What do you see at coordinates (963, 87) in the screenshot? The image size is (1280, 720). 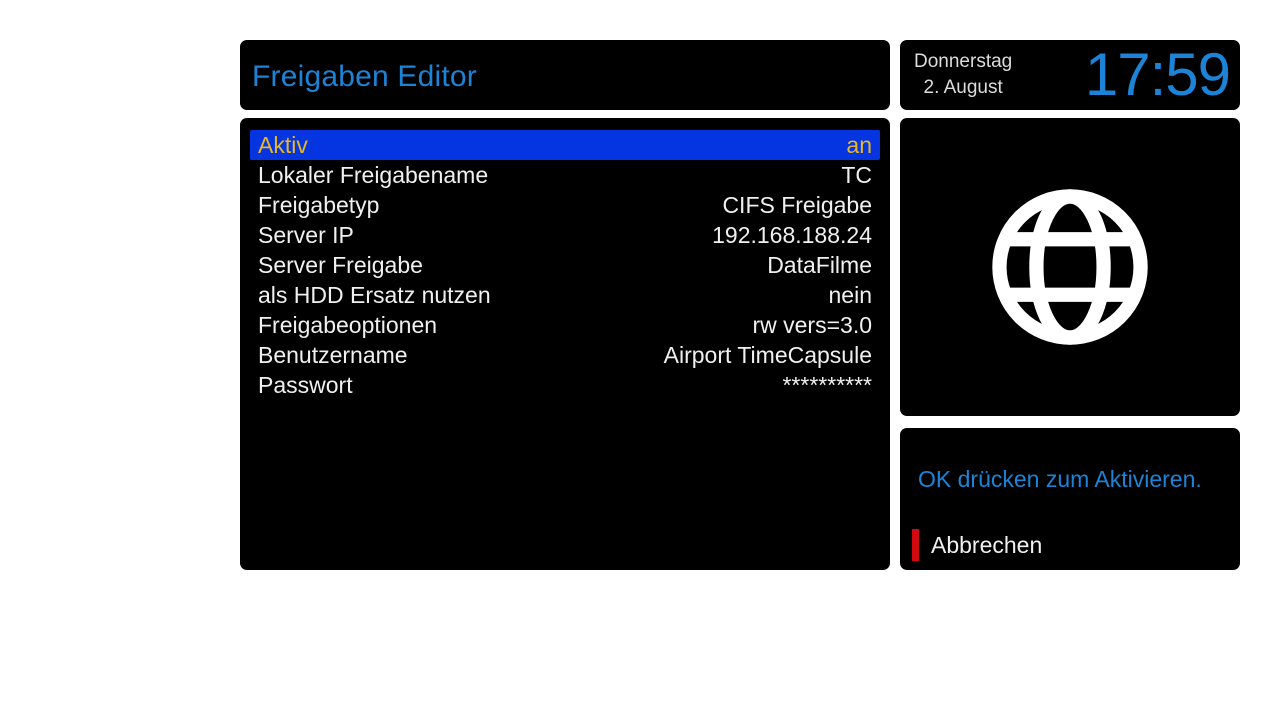 I see `date-label: 2. August` at bounding box center [963, 87].